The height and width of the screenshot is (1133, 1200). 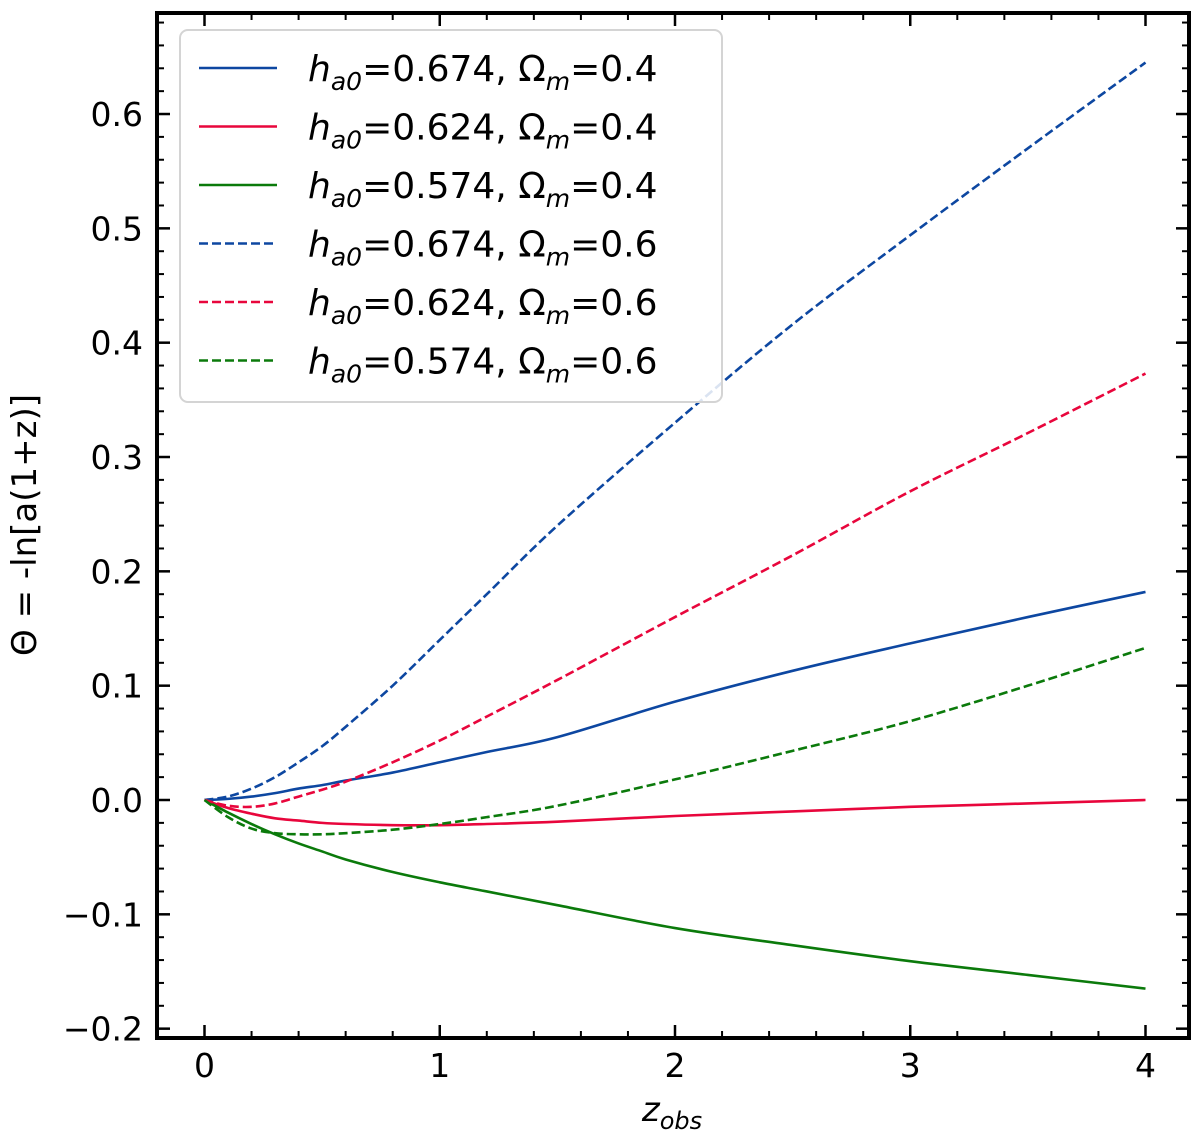 I want to click on y-tick-label: 0.4, so click(x=117, y=343).